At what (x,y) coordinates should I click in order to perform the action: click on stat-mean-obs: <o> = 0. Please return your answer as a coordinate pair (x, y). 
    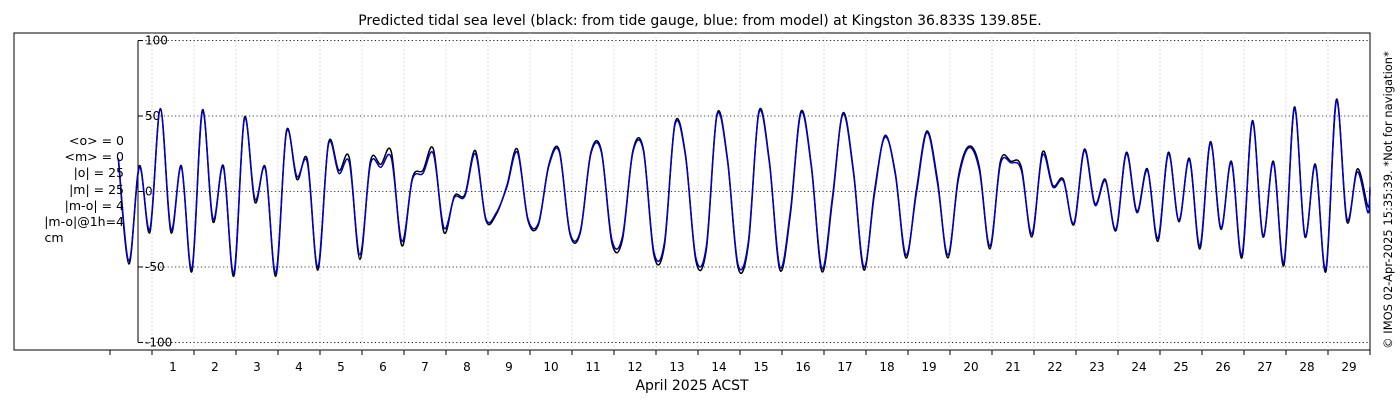
    Looking at the image, I should click on (96, 140).